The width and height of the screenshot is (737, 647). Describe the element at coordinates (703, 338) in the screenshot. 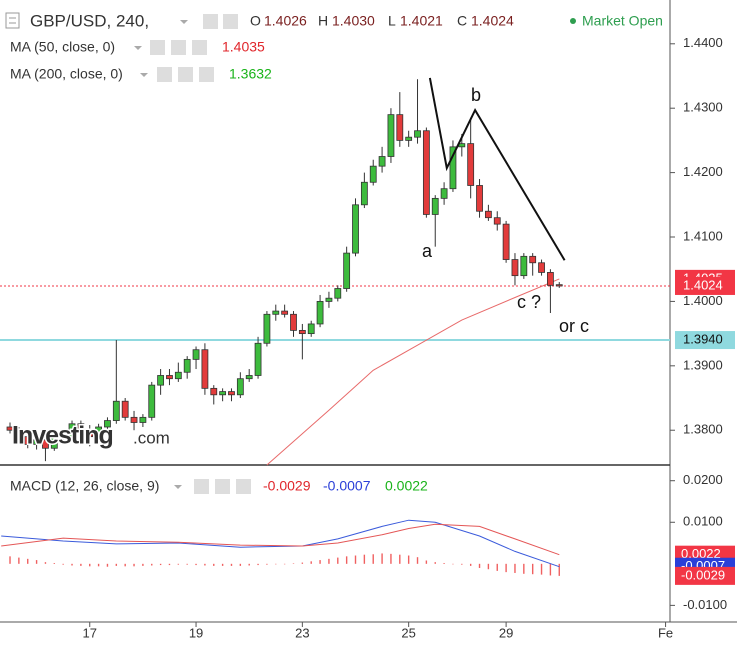

I see `price-label: 1.3940` at that location.